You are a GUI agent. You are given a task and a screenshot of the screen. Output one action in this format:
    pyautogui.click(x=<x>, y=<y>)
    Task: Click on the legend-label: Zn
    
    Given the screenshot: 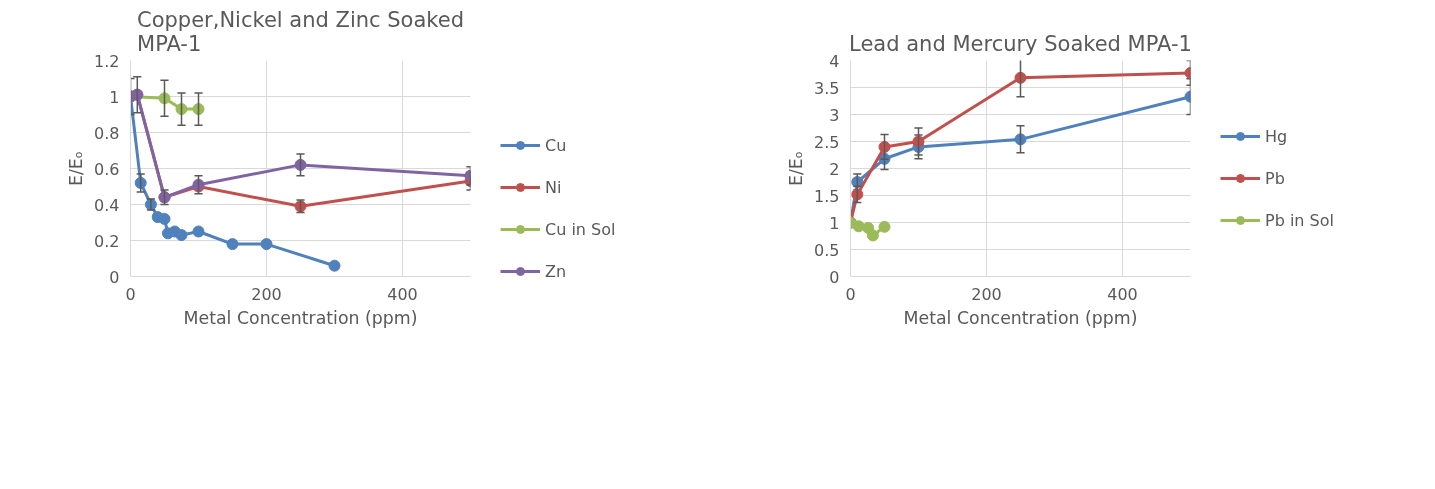 What is the action you would take?
    pyautogui.click(x=556, y=271)
    